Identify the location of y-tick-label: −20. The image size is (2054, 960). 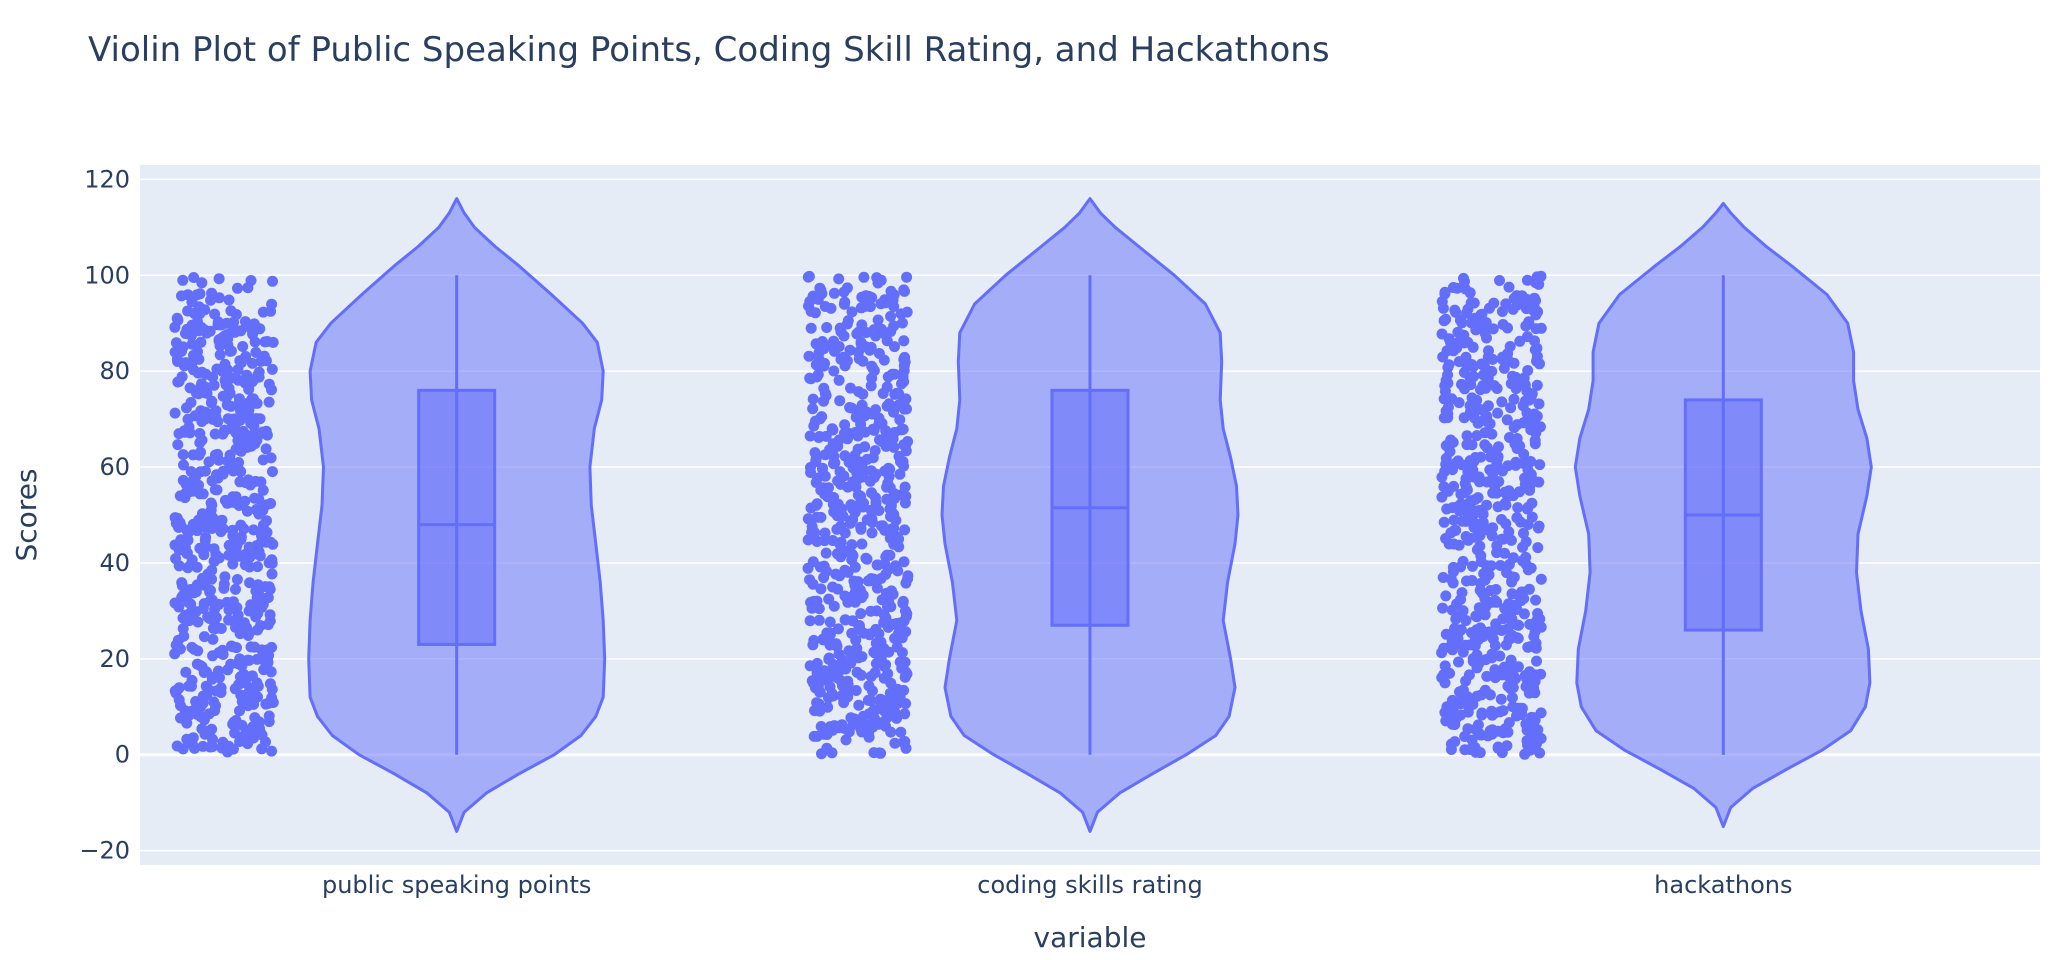
(104, 851).